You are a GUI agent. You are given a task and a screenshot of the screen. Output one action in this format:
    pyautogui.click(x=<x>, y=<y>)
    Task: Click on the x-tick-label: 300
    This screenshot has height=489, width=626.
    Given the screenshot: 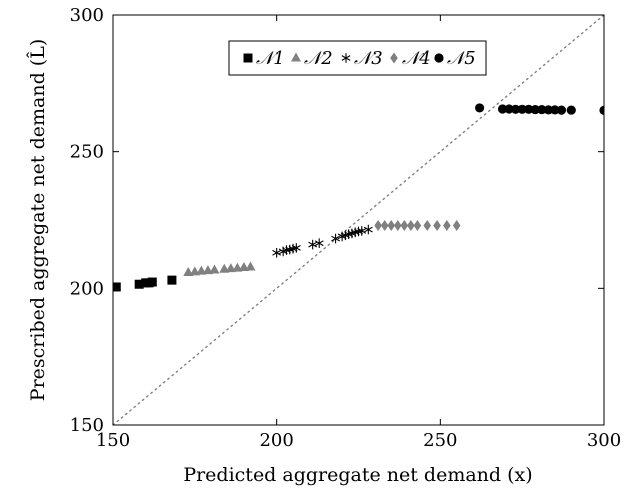 What is the action you would take?
    pyautogui.click(x=604, y=440)
    